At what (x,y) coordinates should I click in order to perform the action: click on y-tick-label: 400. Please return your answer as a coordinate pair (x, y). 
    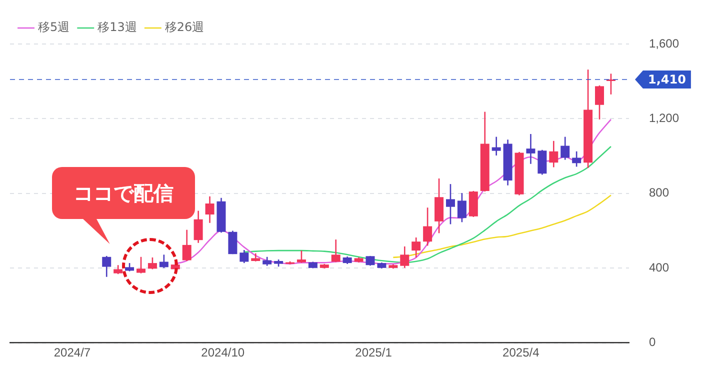
    Looking at the image, I should click on (659, 267).